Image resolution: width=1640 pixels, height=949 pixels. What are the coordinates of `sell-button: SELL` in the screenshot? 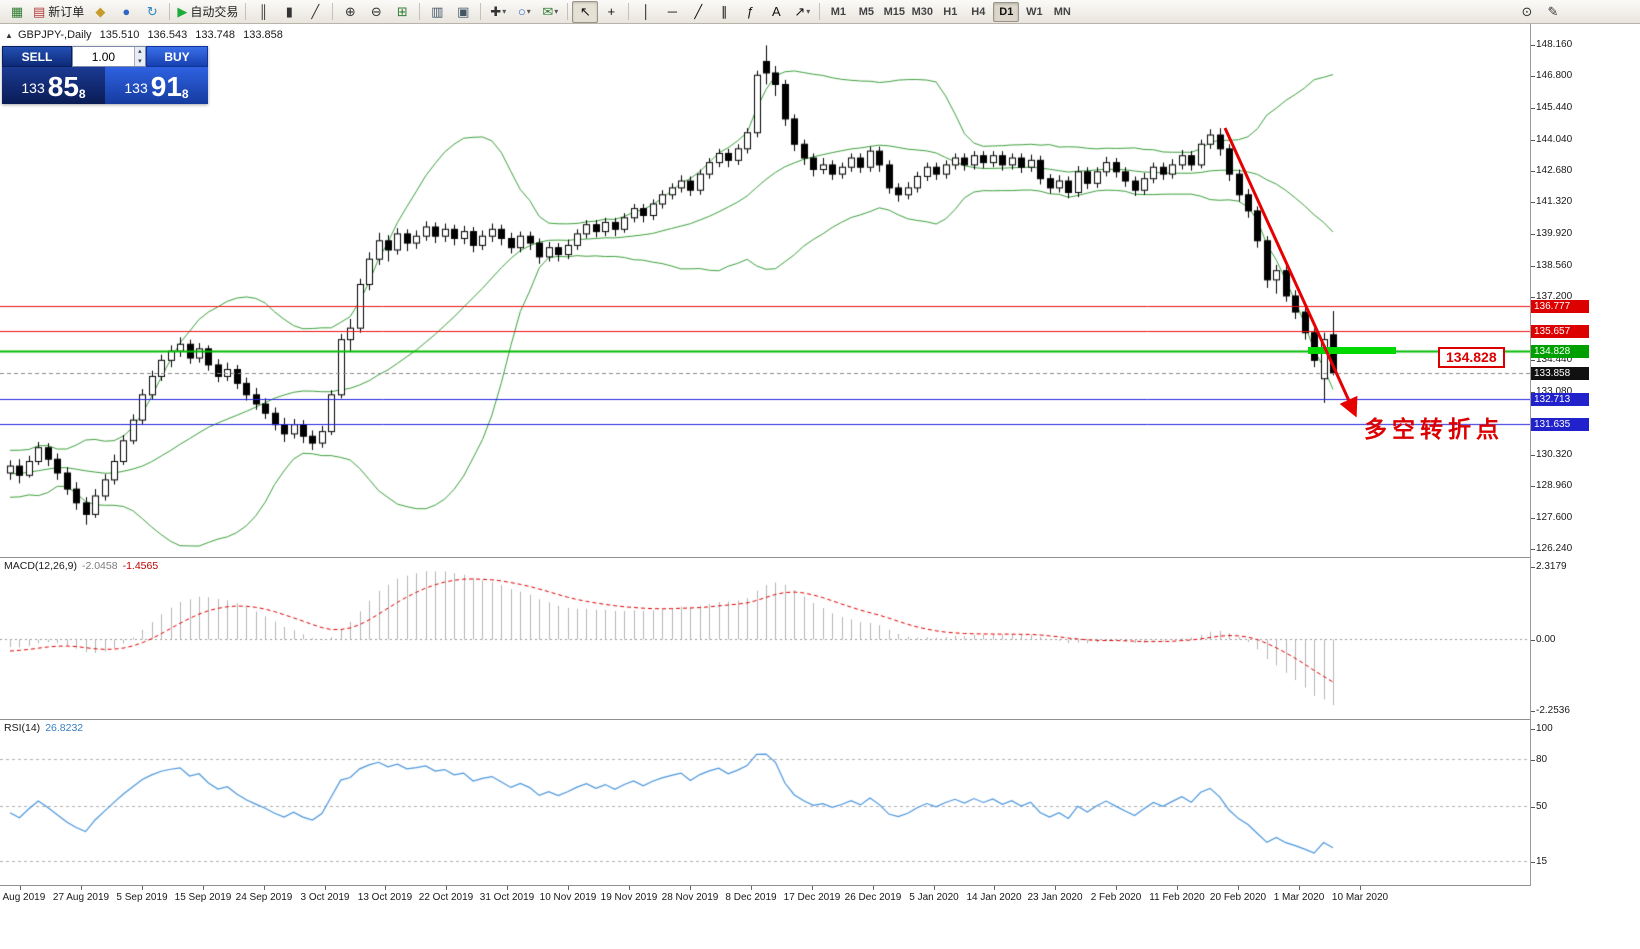 It's located at (37, 56).